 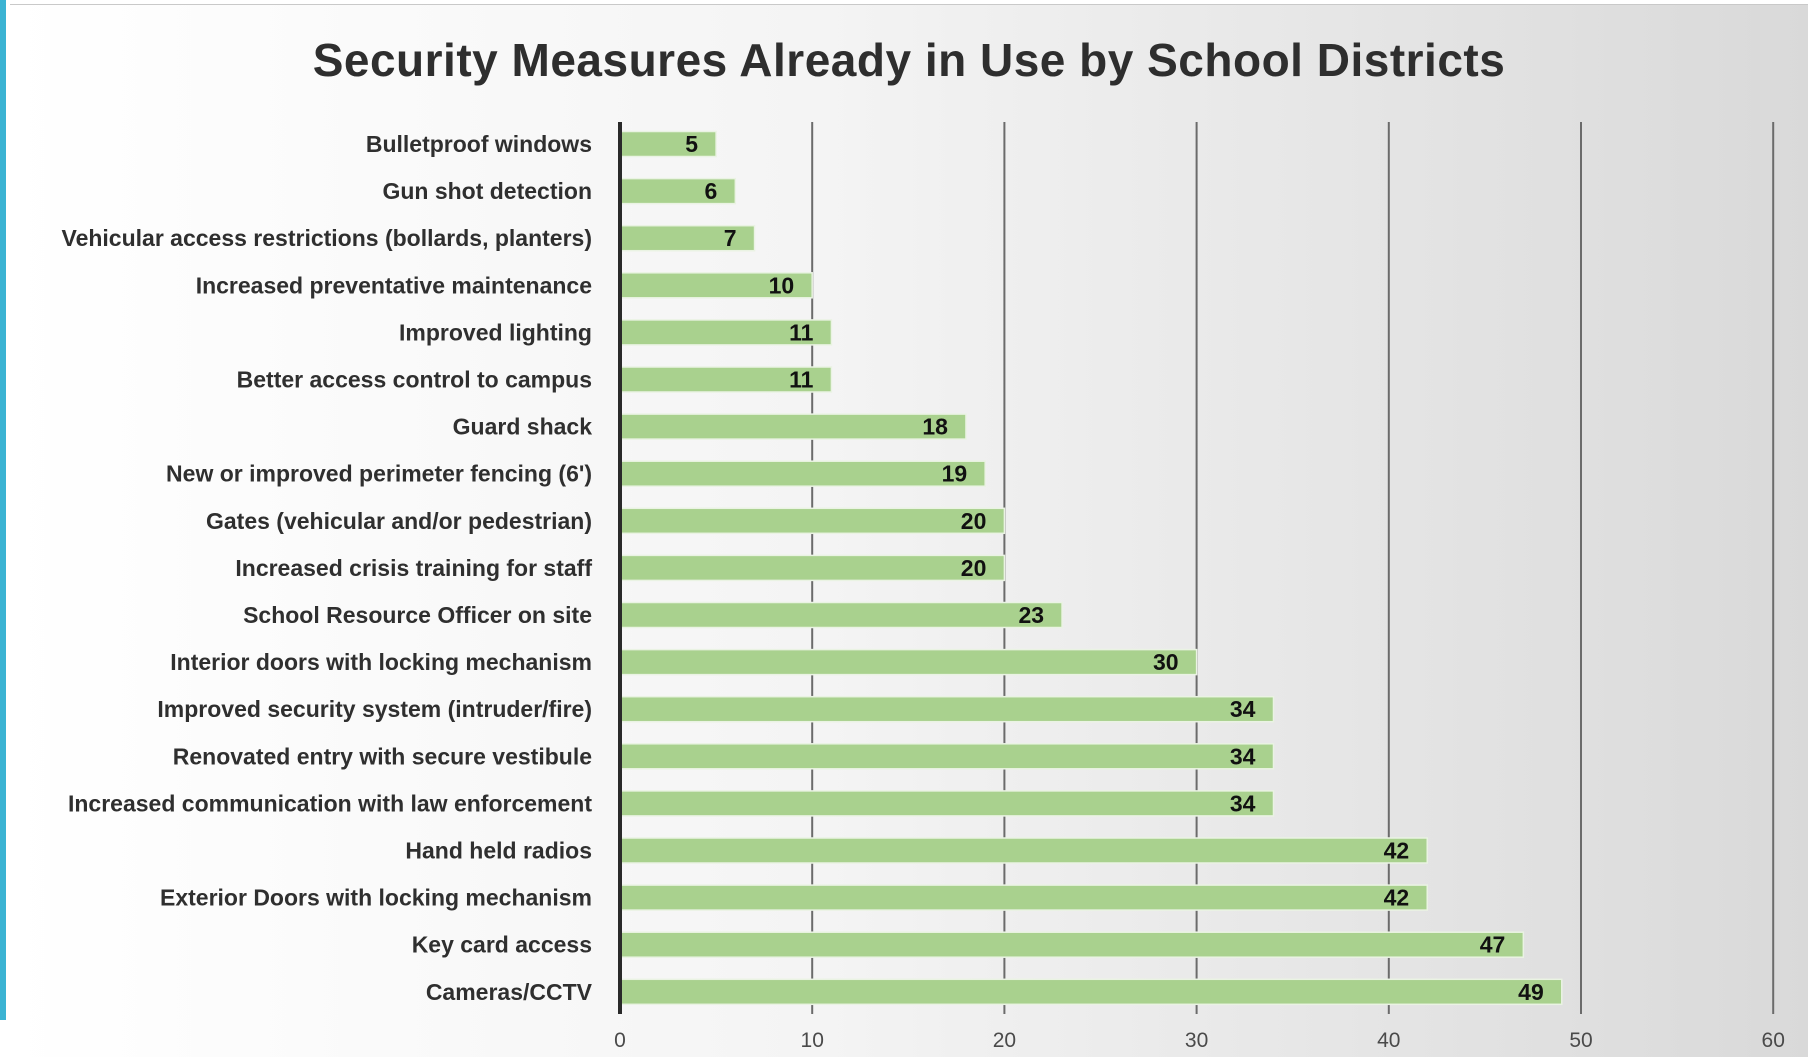 What do you see at coordinates (1023, 850) in the screenshot?
I see `bar-hand-held-radios` at bounding box center [1023, 850].